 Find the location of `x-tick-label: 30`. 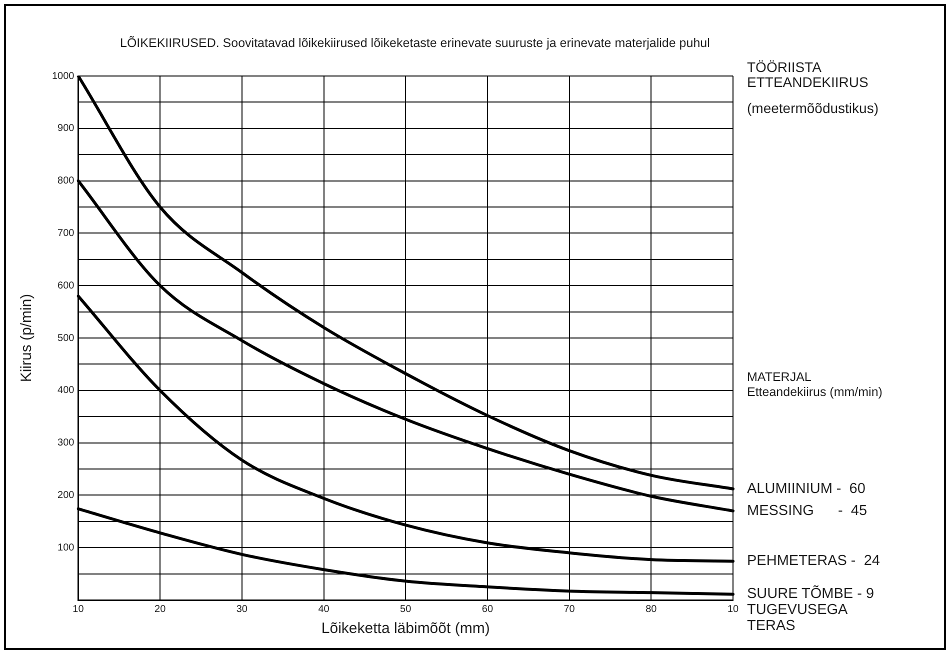

x-tick-label: 30 is located at coordinates (242, 609).